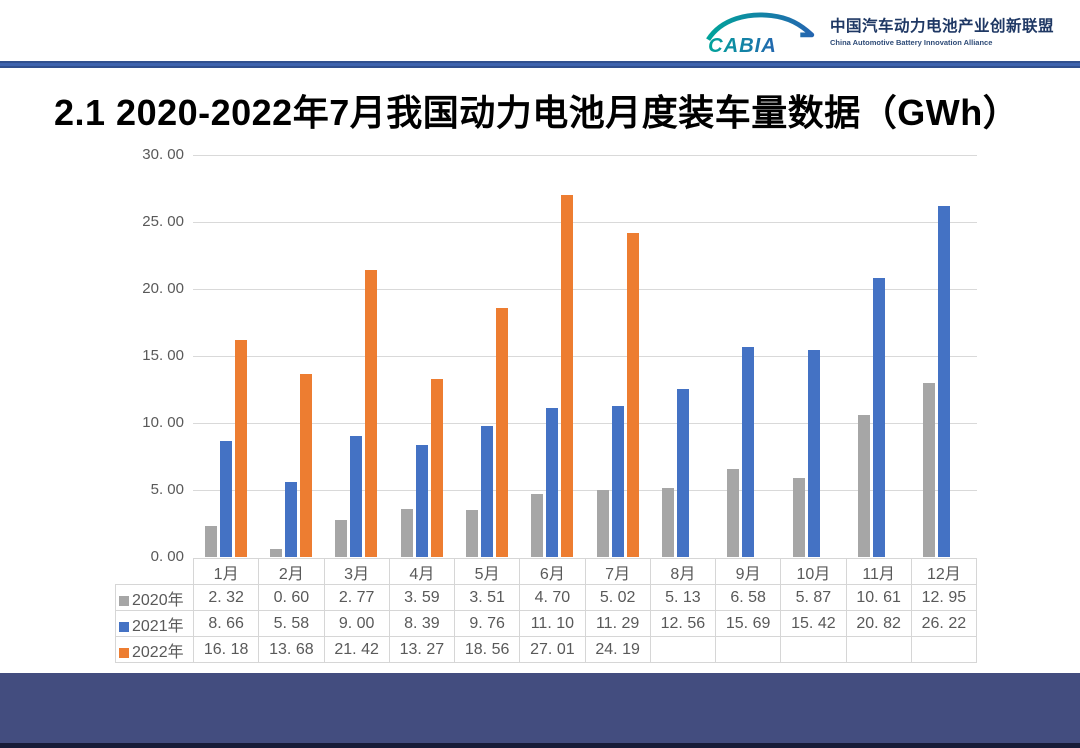 The height and width of the screenshot is (748, 1080). I want to click on bar-2021年-10月, so click(813, 453).